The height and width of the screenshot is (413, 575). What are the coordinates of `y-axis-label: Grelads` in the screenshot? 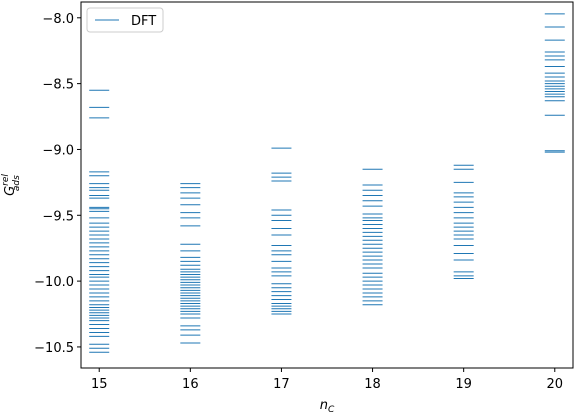 It's located at (11, 185).